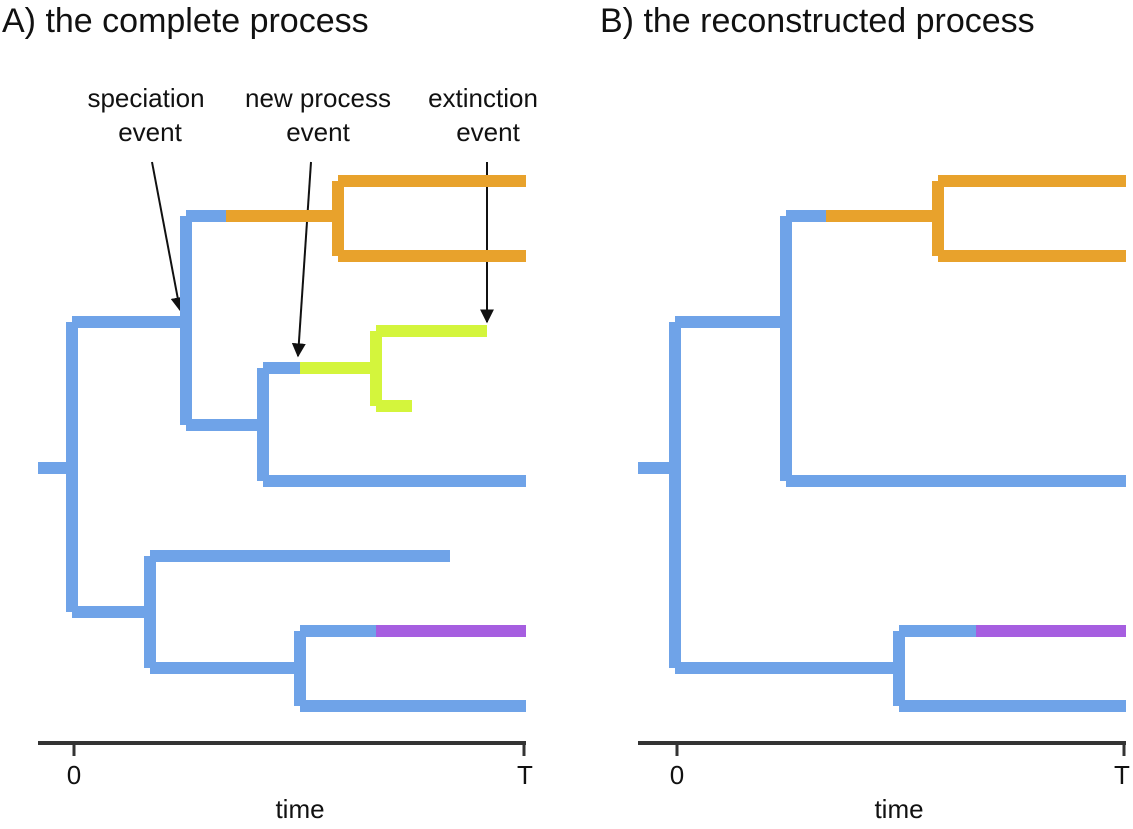 Image resolution: width=1133 pixels, height=829 pixels. I want to click on speciation-label-line1: speciation, so click(145, 98).